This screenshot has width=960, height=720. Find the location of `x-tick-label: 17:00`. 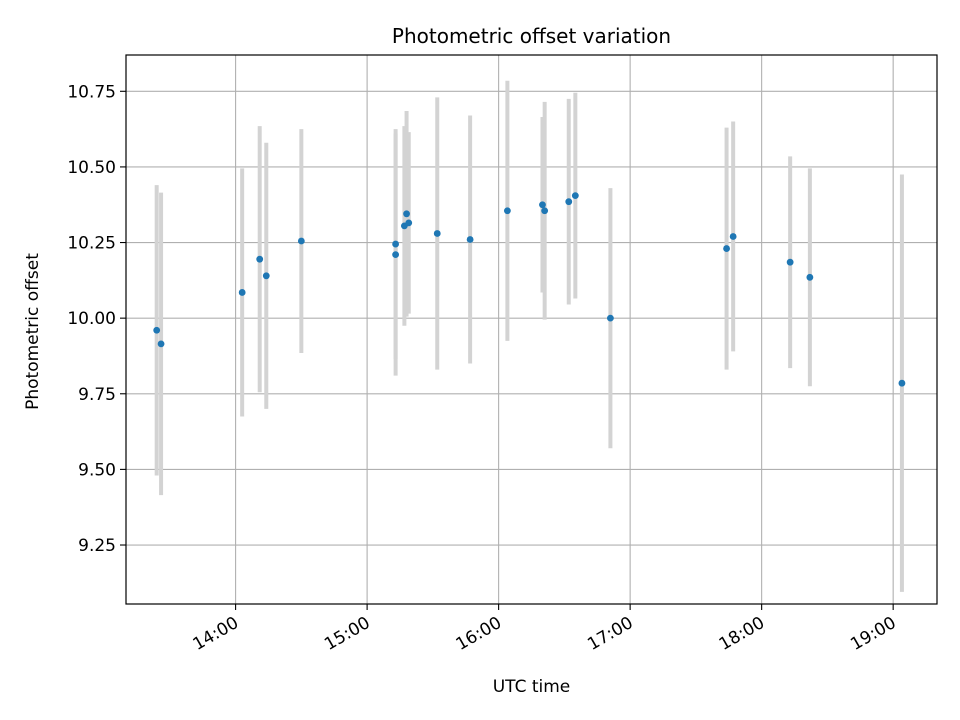

x-tick-label: 17:00 is located at coordinates (610, 634).